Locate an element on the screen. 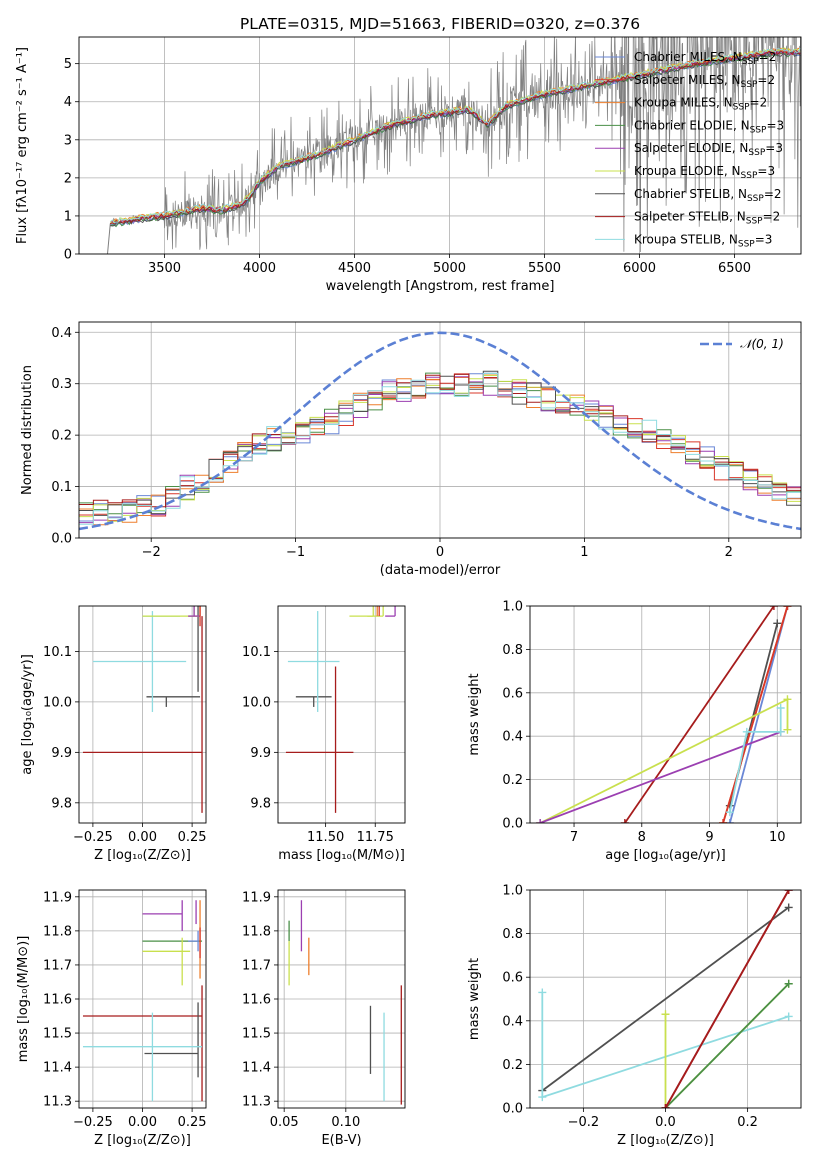 This screenshot has height=1170, width=819. x-tick-label: 9 is located at coordinates (709, 837).